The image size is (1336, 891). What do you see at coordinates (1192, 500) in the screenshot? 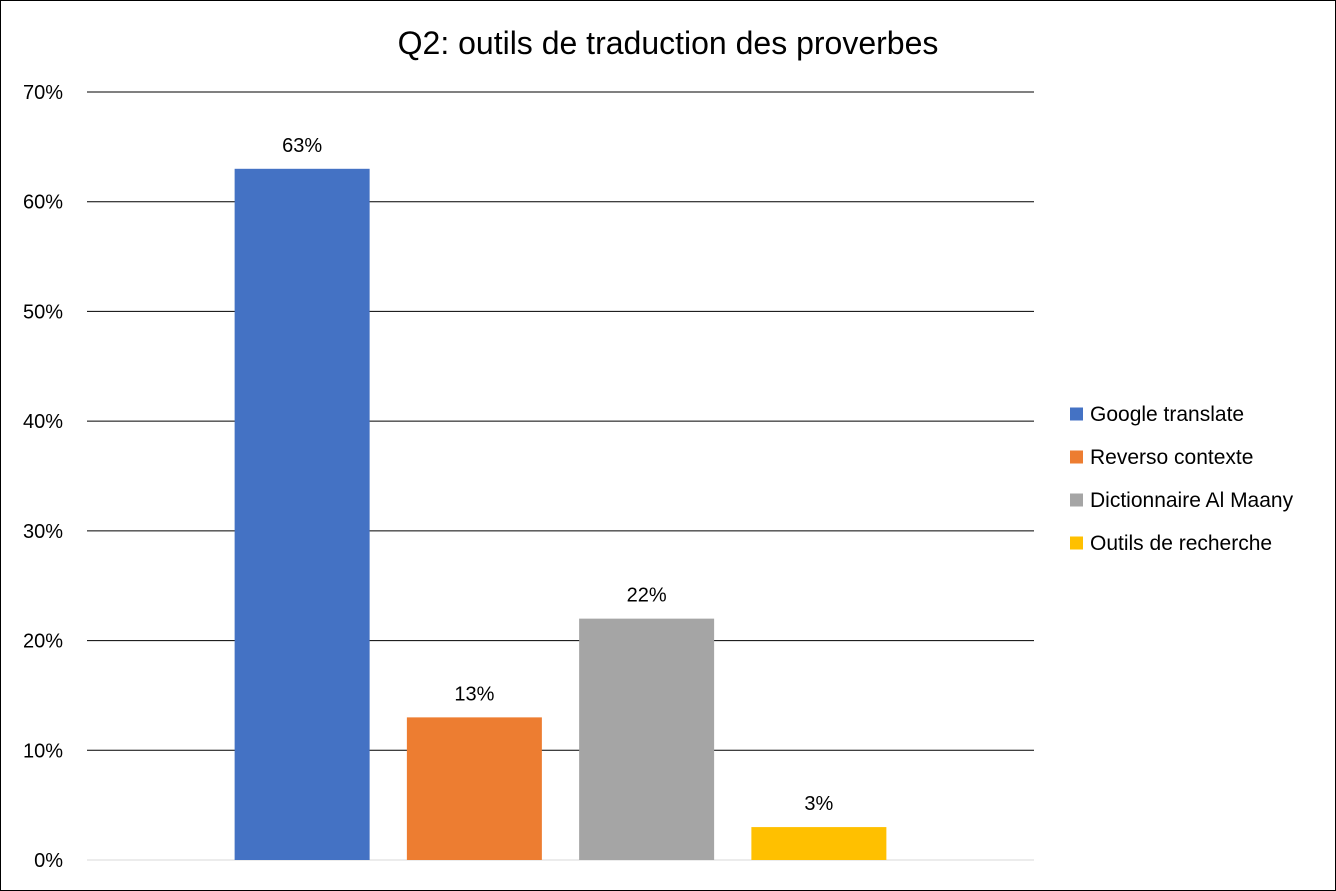
I see `legend-label: Dictionnaire Al Maany` at bounding box center [1192, 500].